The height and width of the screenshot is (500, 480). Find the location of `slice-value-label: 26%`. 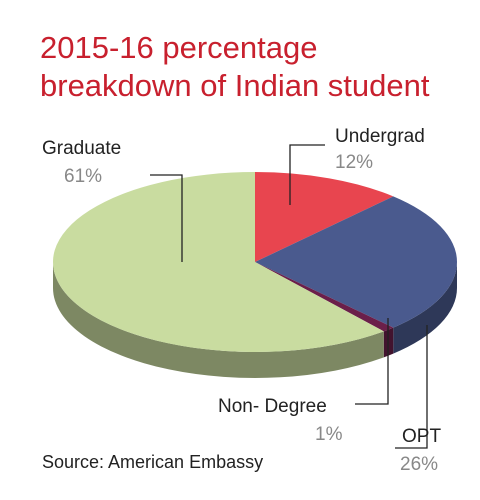

slice-value-label: 26% is located at coordinates (419, 464).